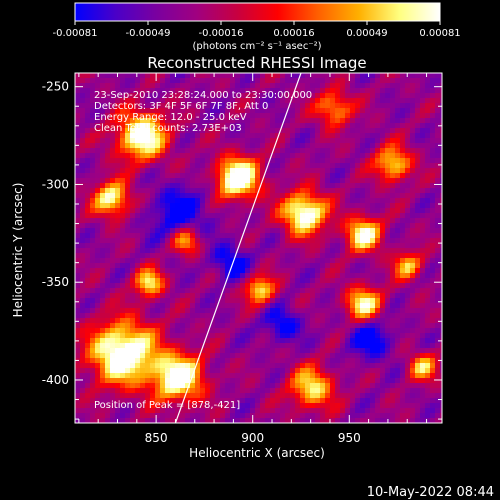 The height and width of the screenshot is (500, 500). I want to click on chart-title: Reconstructed RHESSI Image, so click(256, 63).